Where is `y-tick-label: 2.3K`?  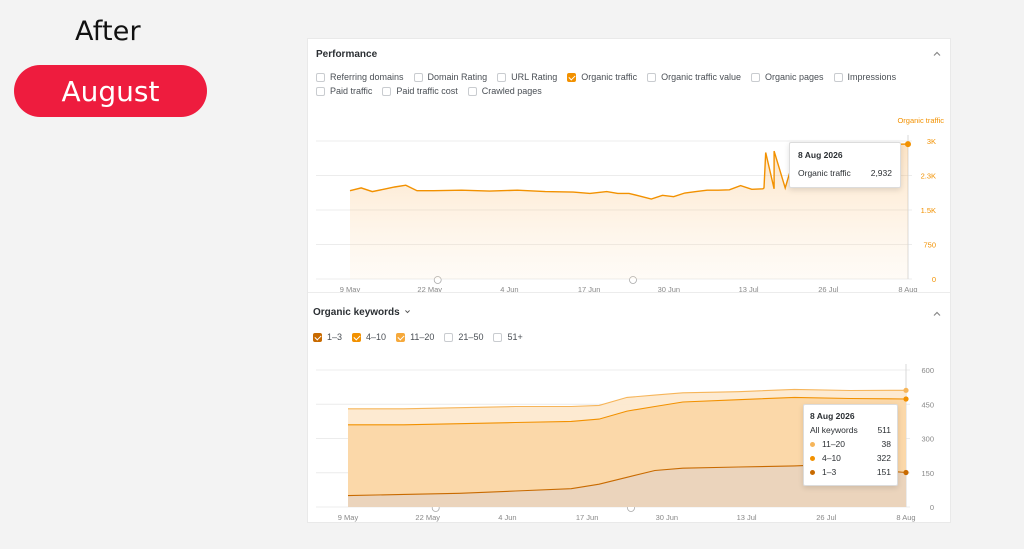 y-tick-label: 2.3K is located at coordinates (928, 176).